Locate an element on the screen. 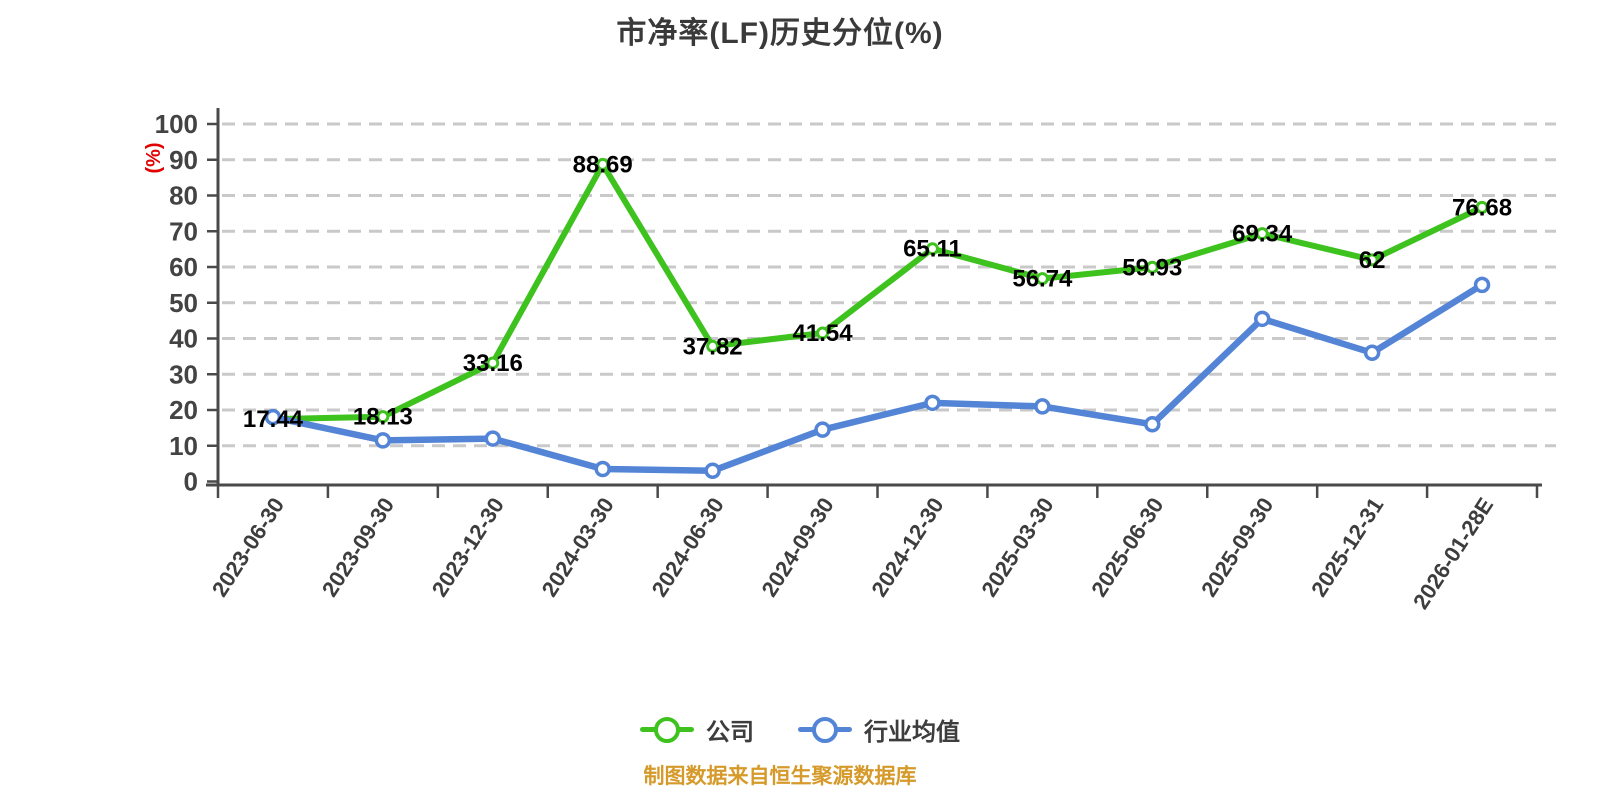 This screenshot has width=1600, height=800. x-axis-tick-label: 2024-06-30 is located at coordinates (688, 547).